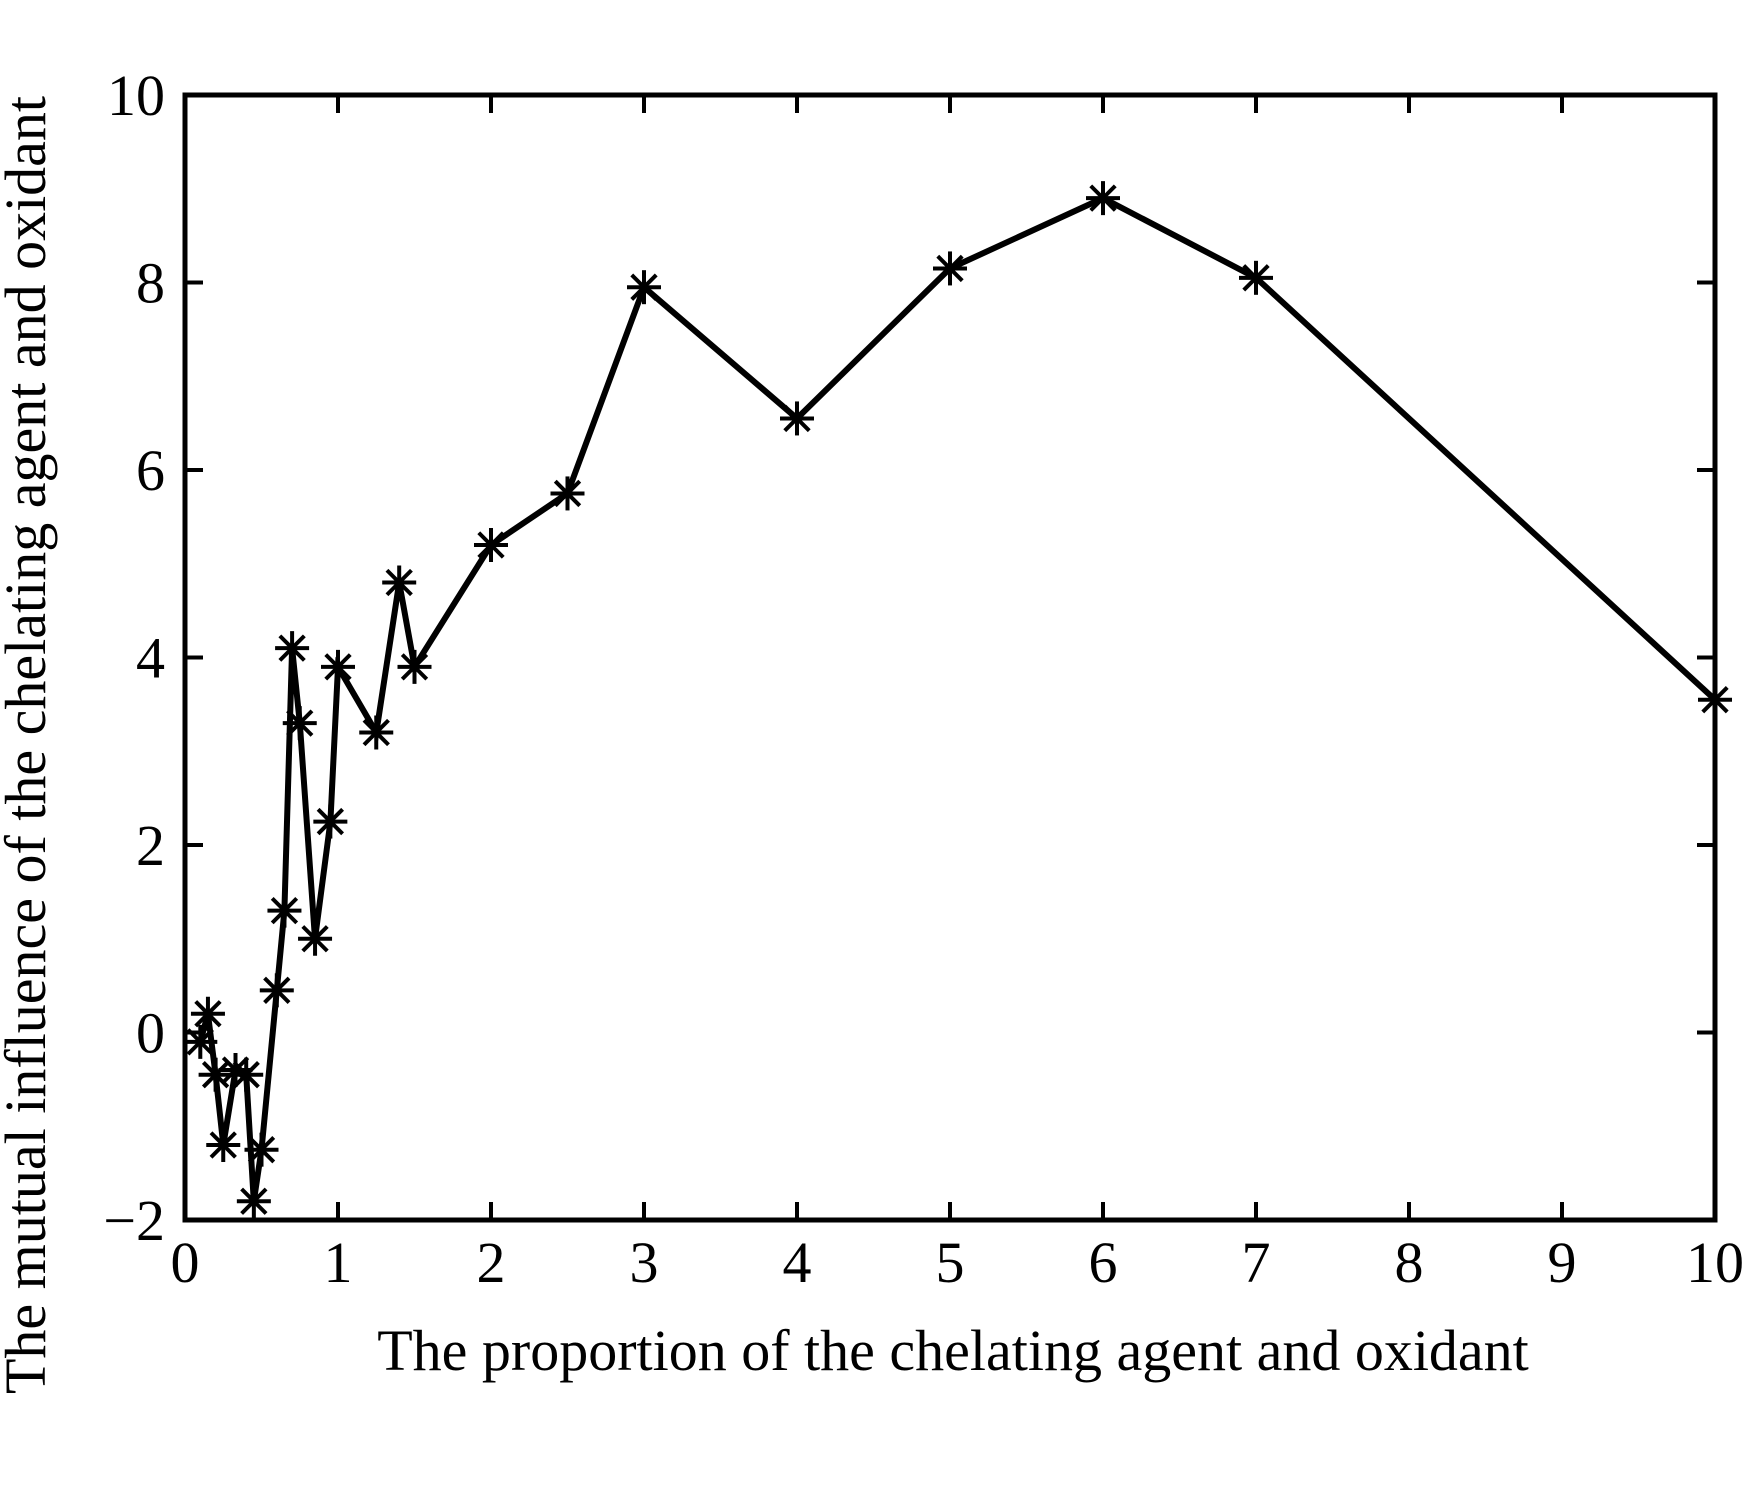 The width and height of the screenshot is (1750, 1488). Describe the element at coordinates (1409, 1262) in the screenshot. I see `x-tick-label: 8` at that location.